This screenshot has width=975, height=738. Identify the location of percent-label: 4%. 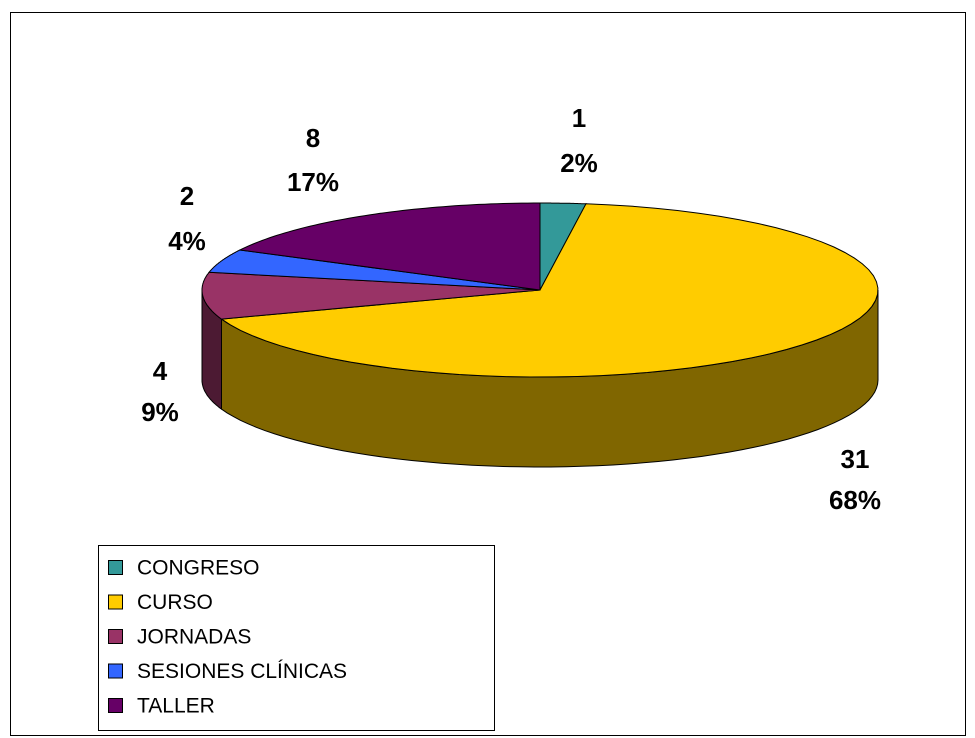
(187, 241).